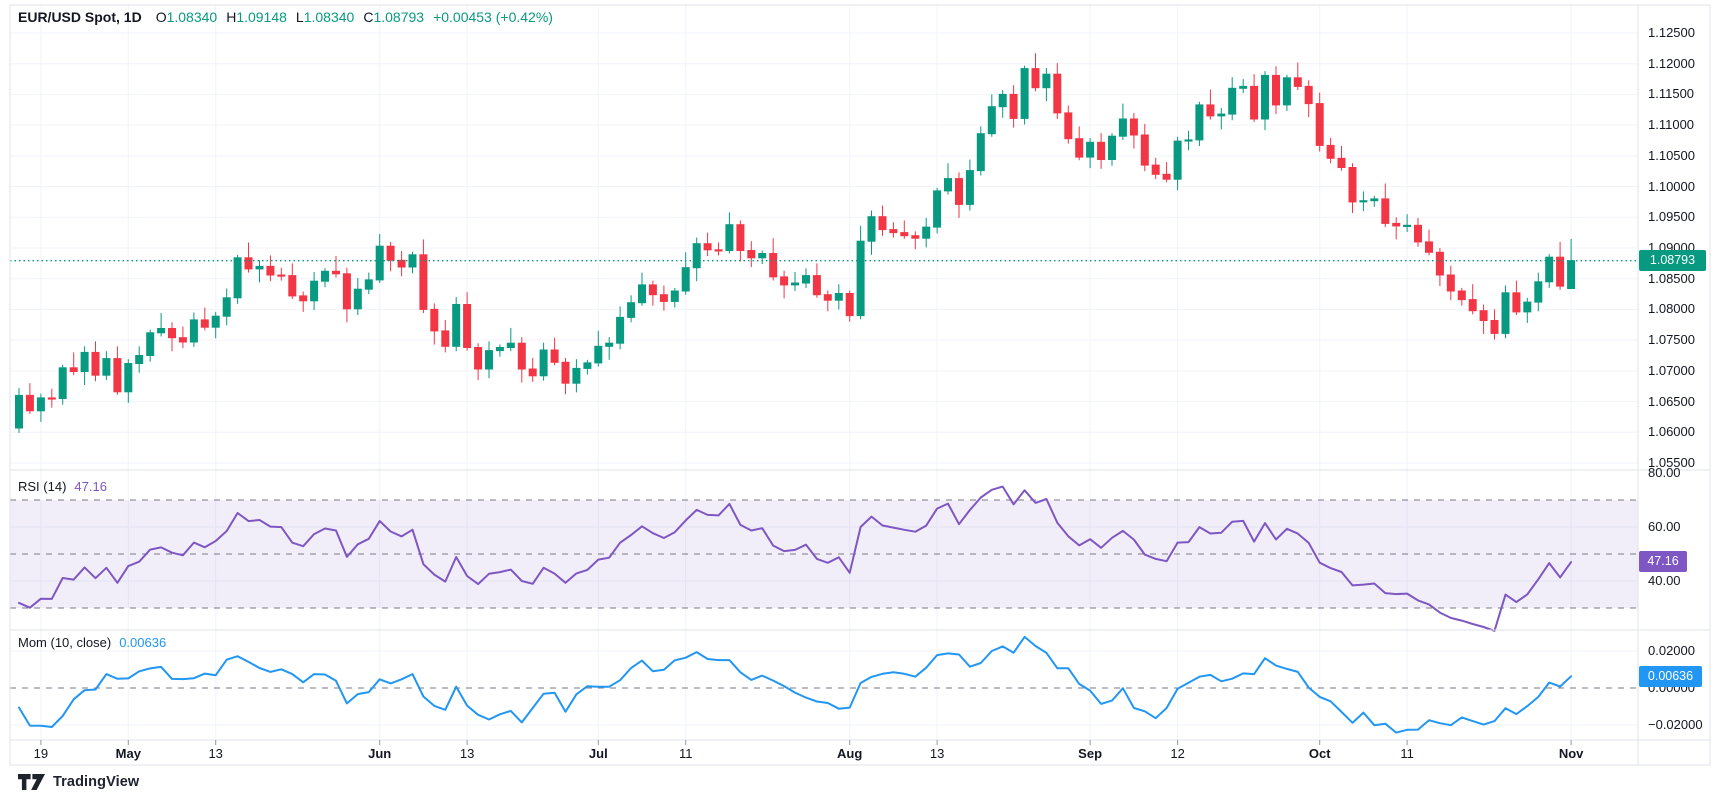  What do you see at coordinates (161, 17) in the screenshot?
I see `ohlc-key: O` at bounding box center [161, 17].